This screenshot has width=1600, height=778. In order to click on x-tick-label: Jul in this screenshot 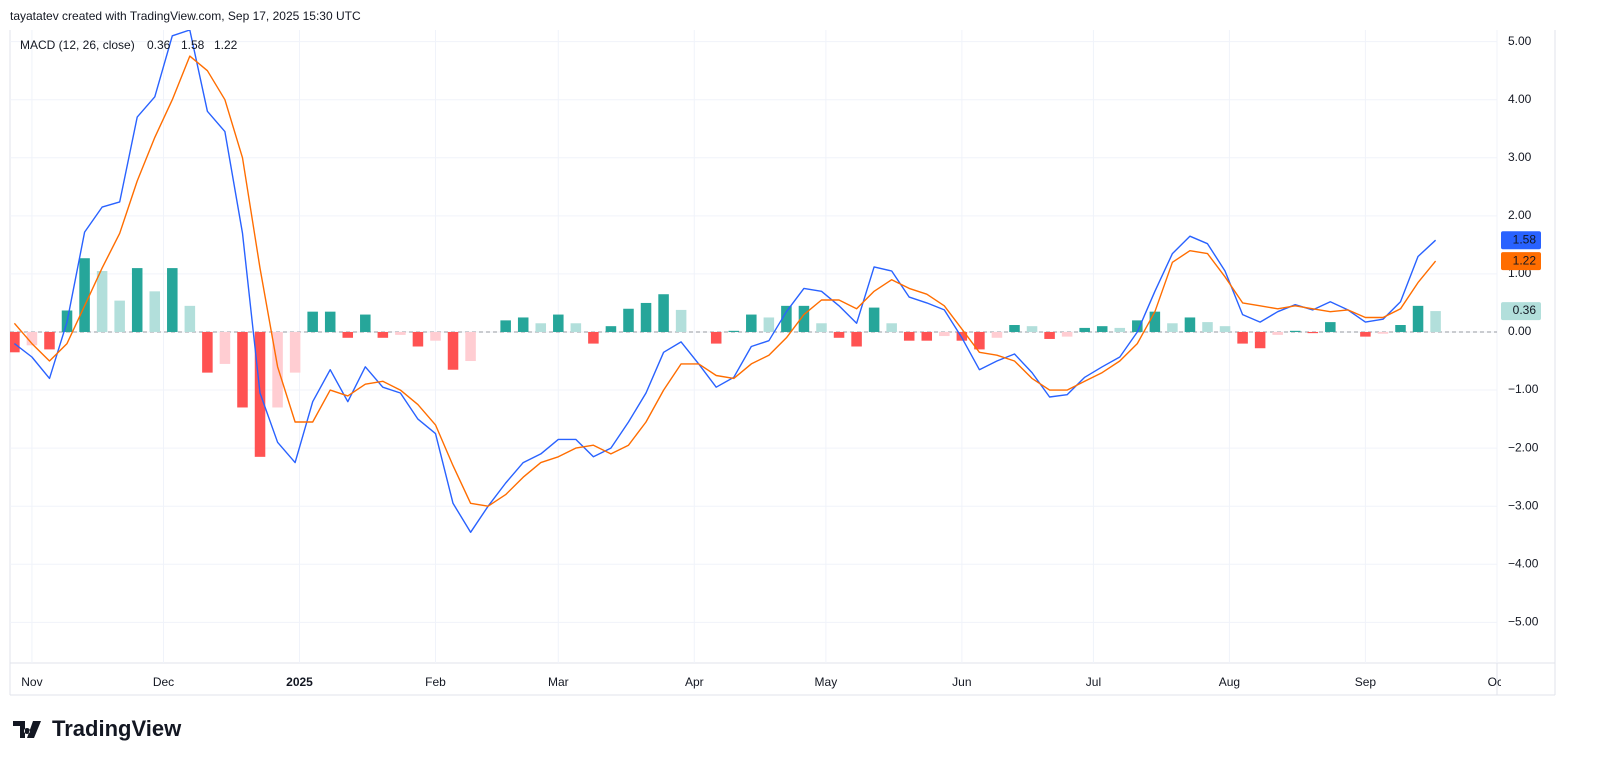, I will do `click(1093, 682)`.